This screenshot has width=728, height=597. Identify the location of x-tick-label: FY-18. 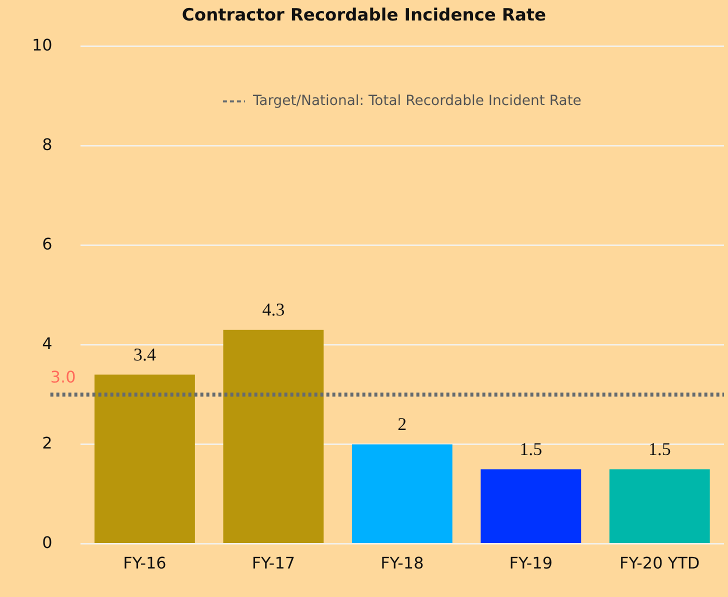
(402, 563).